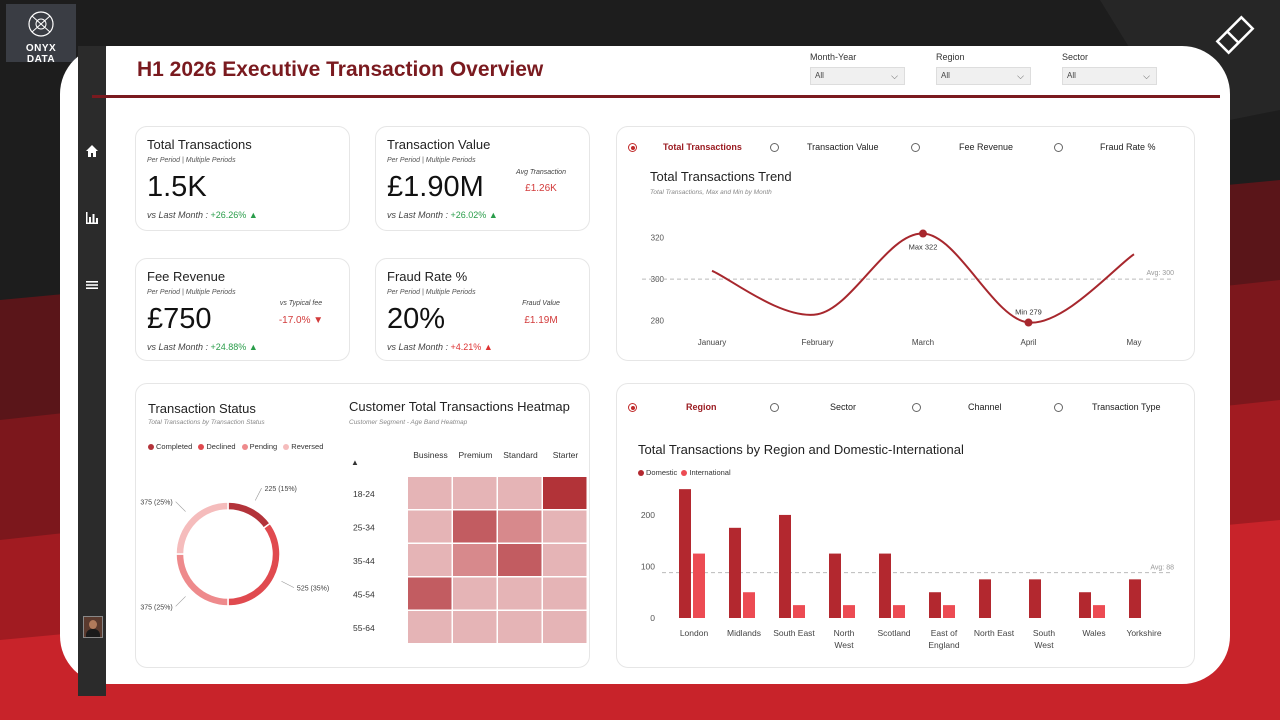 This screenshot has width=1280, height=720. I want to click on kpi-footer: vs Last Month : +26.02% ▲, so click(442, 215).